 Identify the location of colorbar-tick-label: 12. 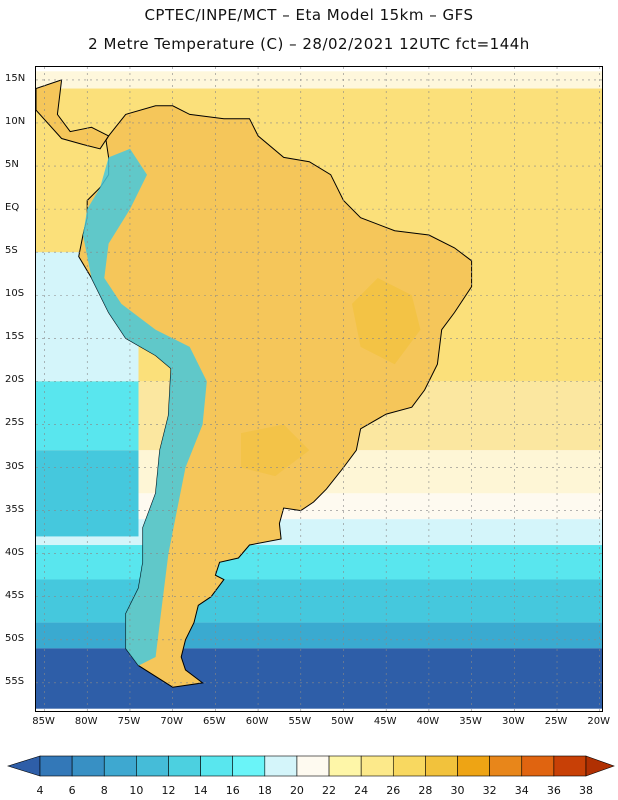
(168, 790).